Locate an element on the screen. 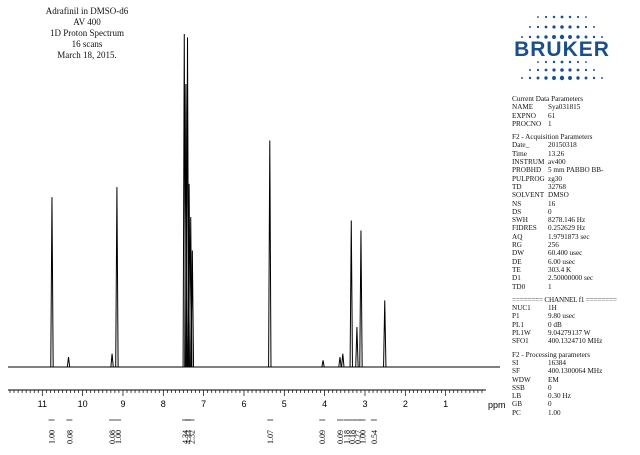 The height and width of the screenshot is (455, 640). param-row: SOLVENT DMSO is located at coordinates (575, 195).